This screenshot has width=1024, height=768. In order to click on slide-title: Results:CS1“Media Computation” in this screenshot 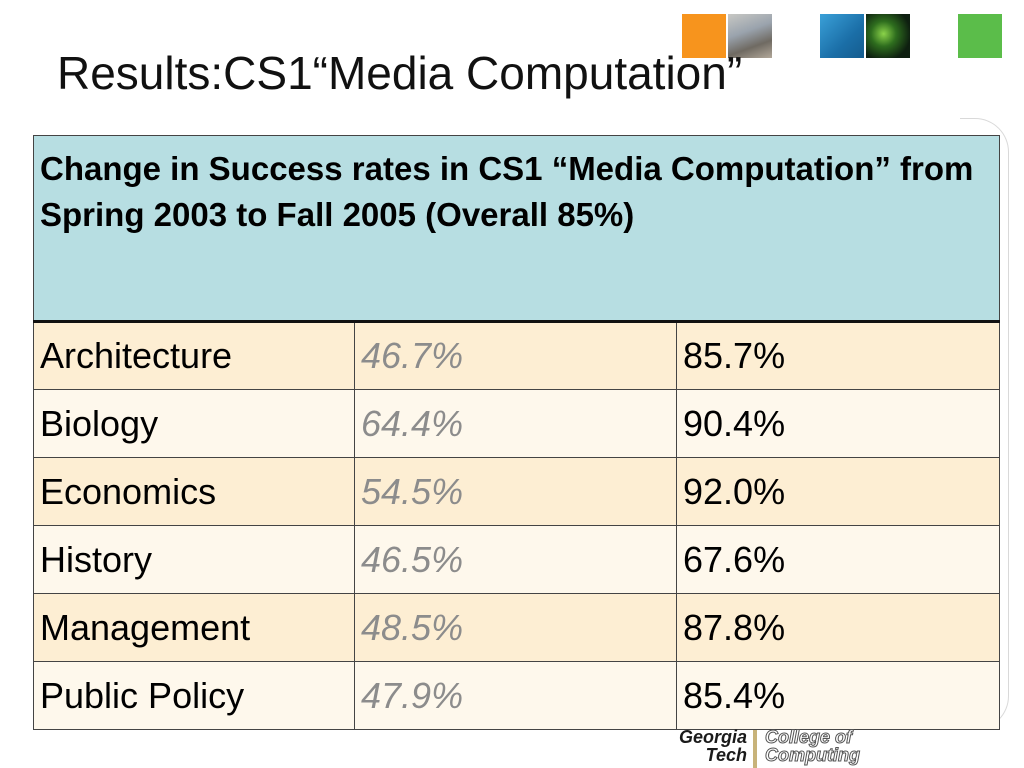, I will do `click(400, 73)`.